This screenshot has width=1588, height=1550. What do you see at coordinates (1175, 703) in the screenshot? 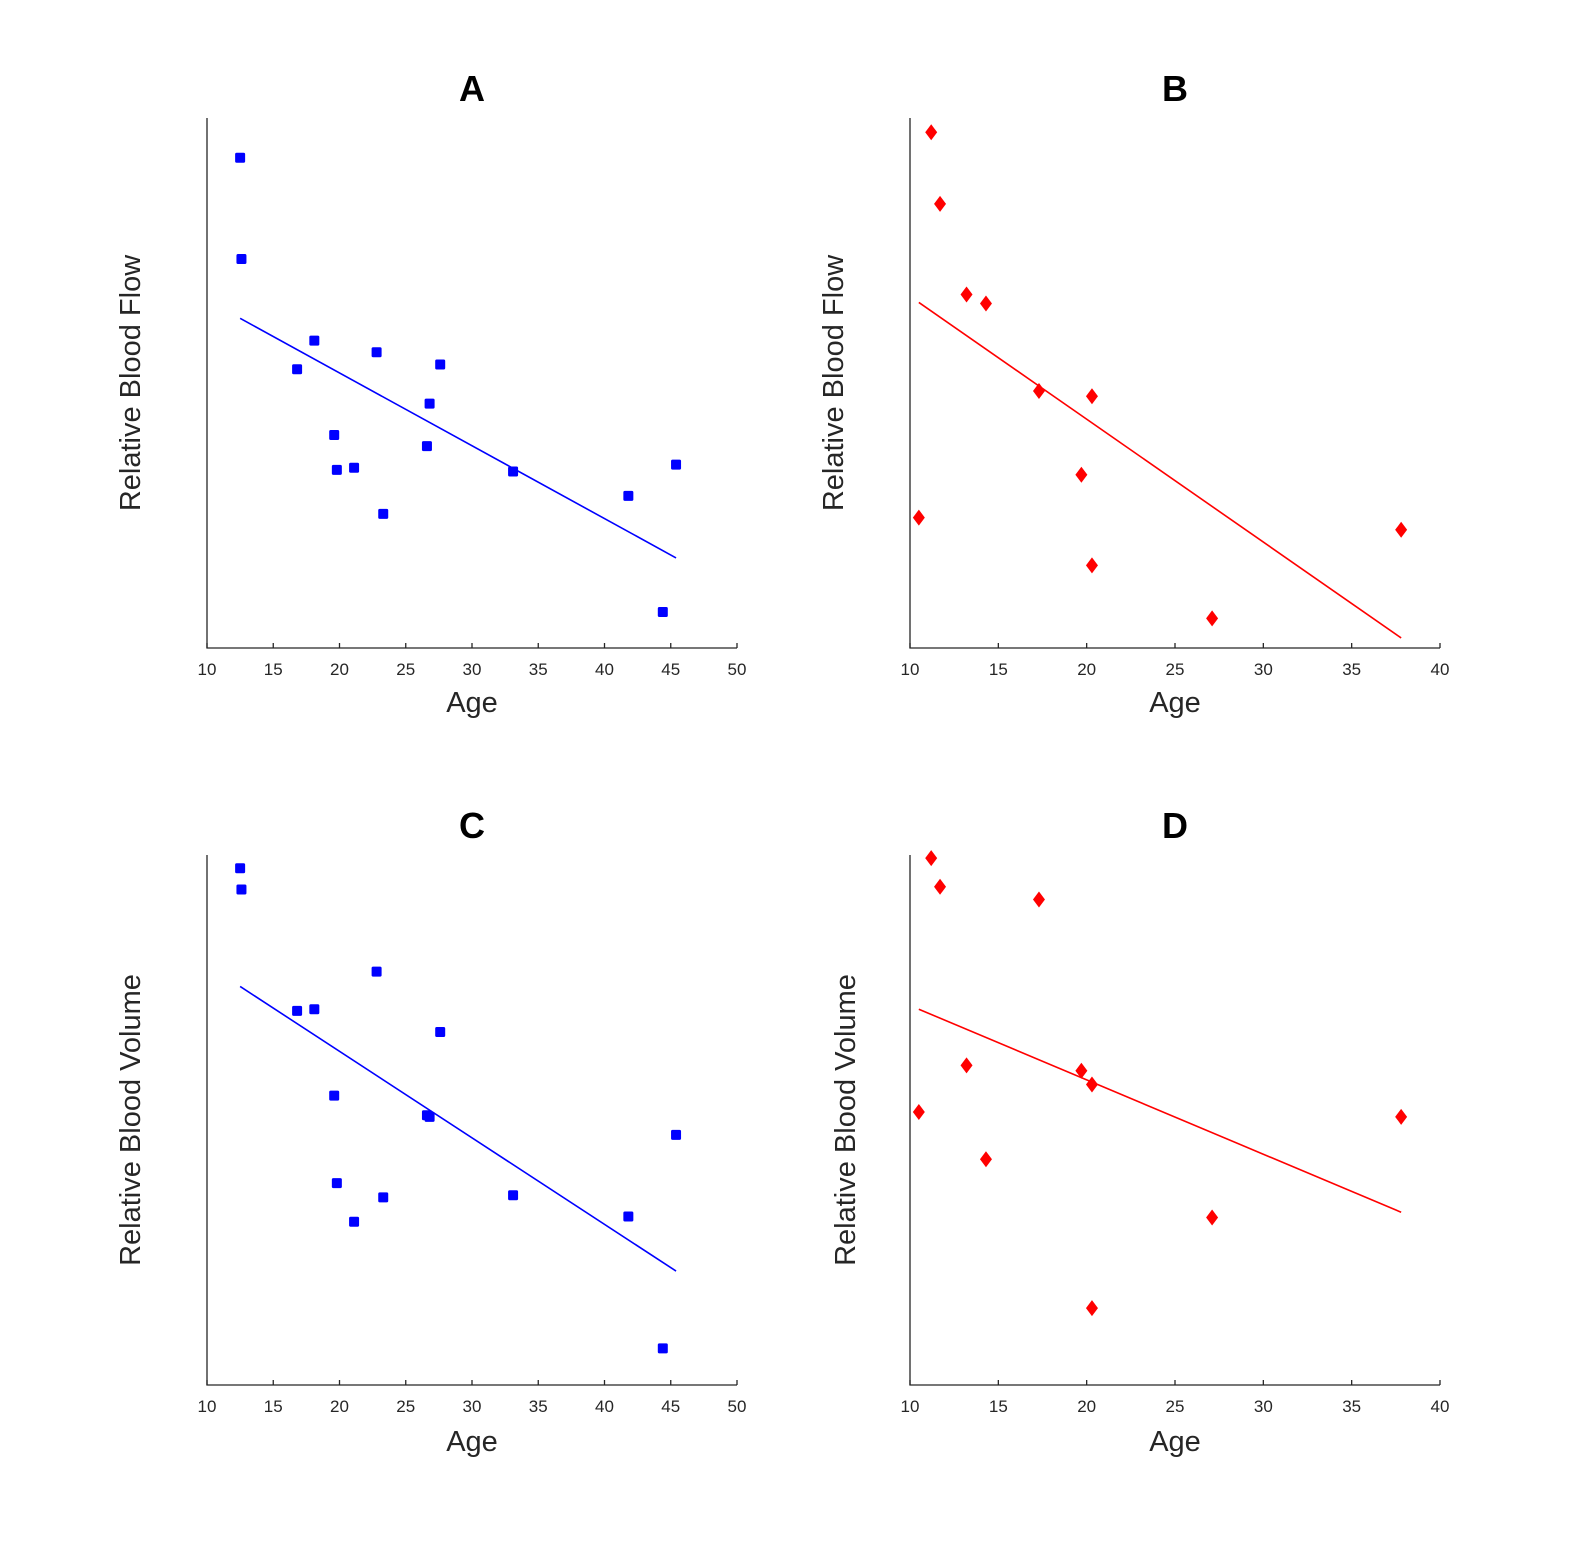
I see `panel-b-xlabel: Age` at bounding box center [1175, 703].